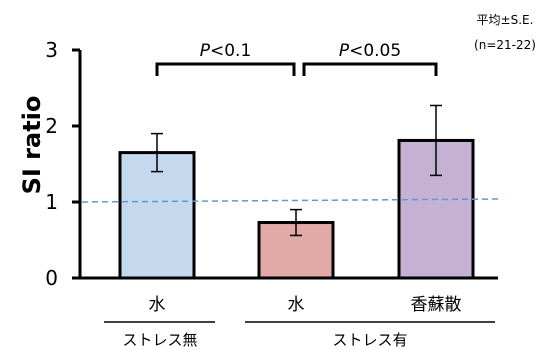 The width and height of the screenshot is (542, 350). What do you see at coordinates (505, 20) in the screenshot?
I see `stats-note-line1: 平均±S.E.` at bounding box center [505, 20].